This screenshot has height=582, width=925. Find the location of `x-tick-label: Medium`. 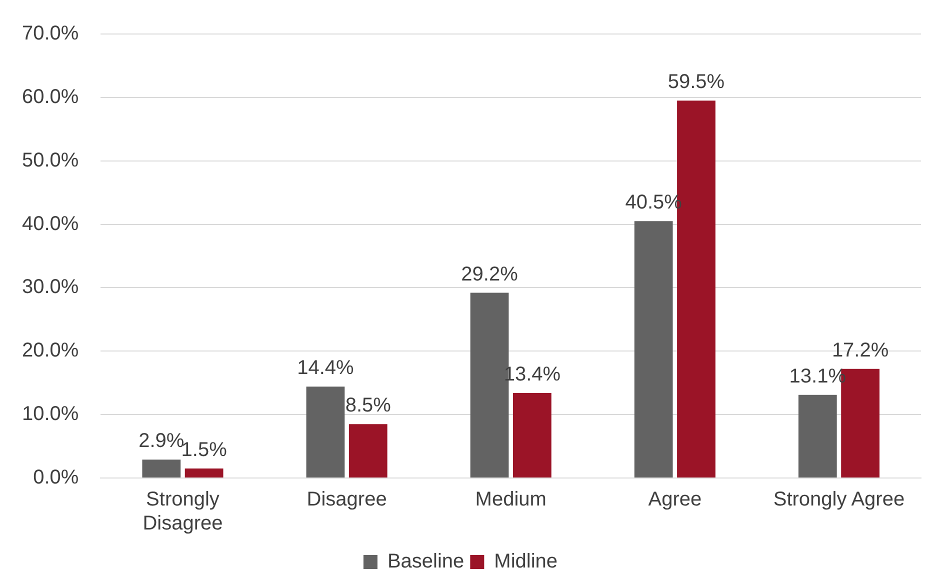

x-tick-label: Medium is located at coordinates (510, 499).